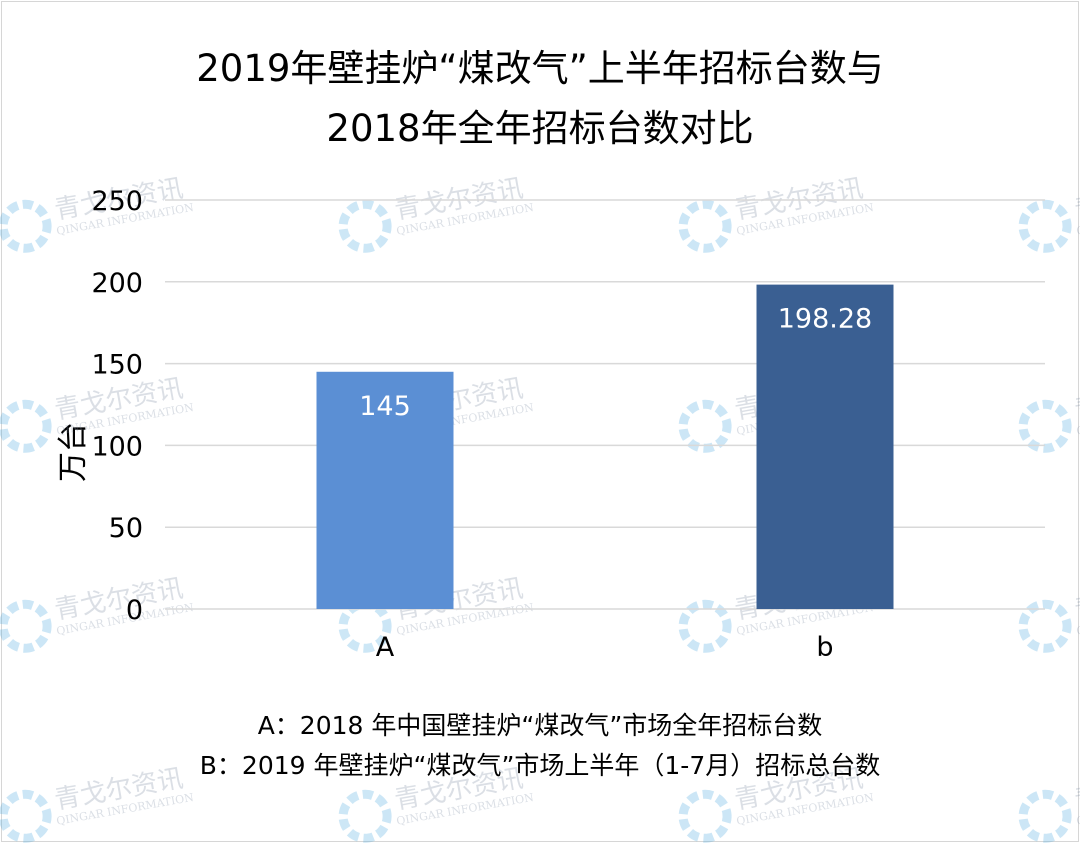 This screenshot has width=1080, height=843. Describe the element at coordinates (117, 446) in the screenshot. I see `y-tick-label: 100` at that location.